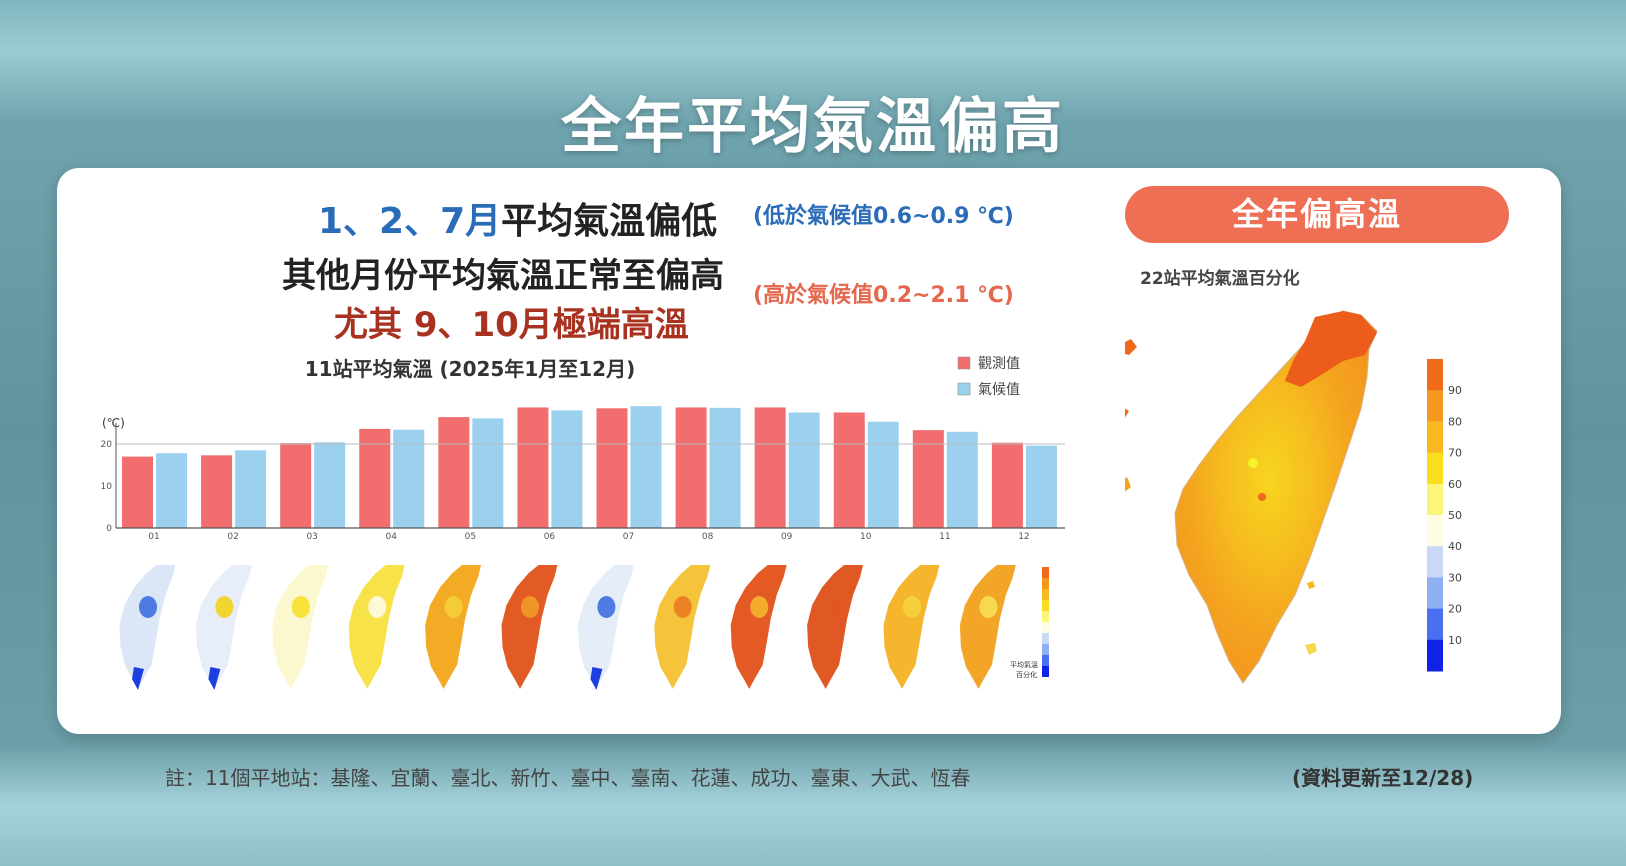 This screenshot has width=1626, height=866. What do you see at coordinates (107, 487) in the screenshot?
I see `y-tick-label: 10` at bounding box center [107, 487].